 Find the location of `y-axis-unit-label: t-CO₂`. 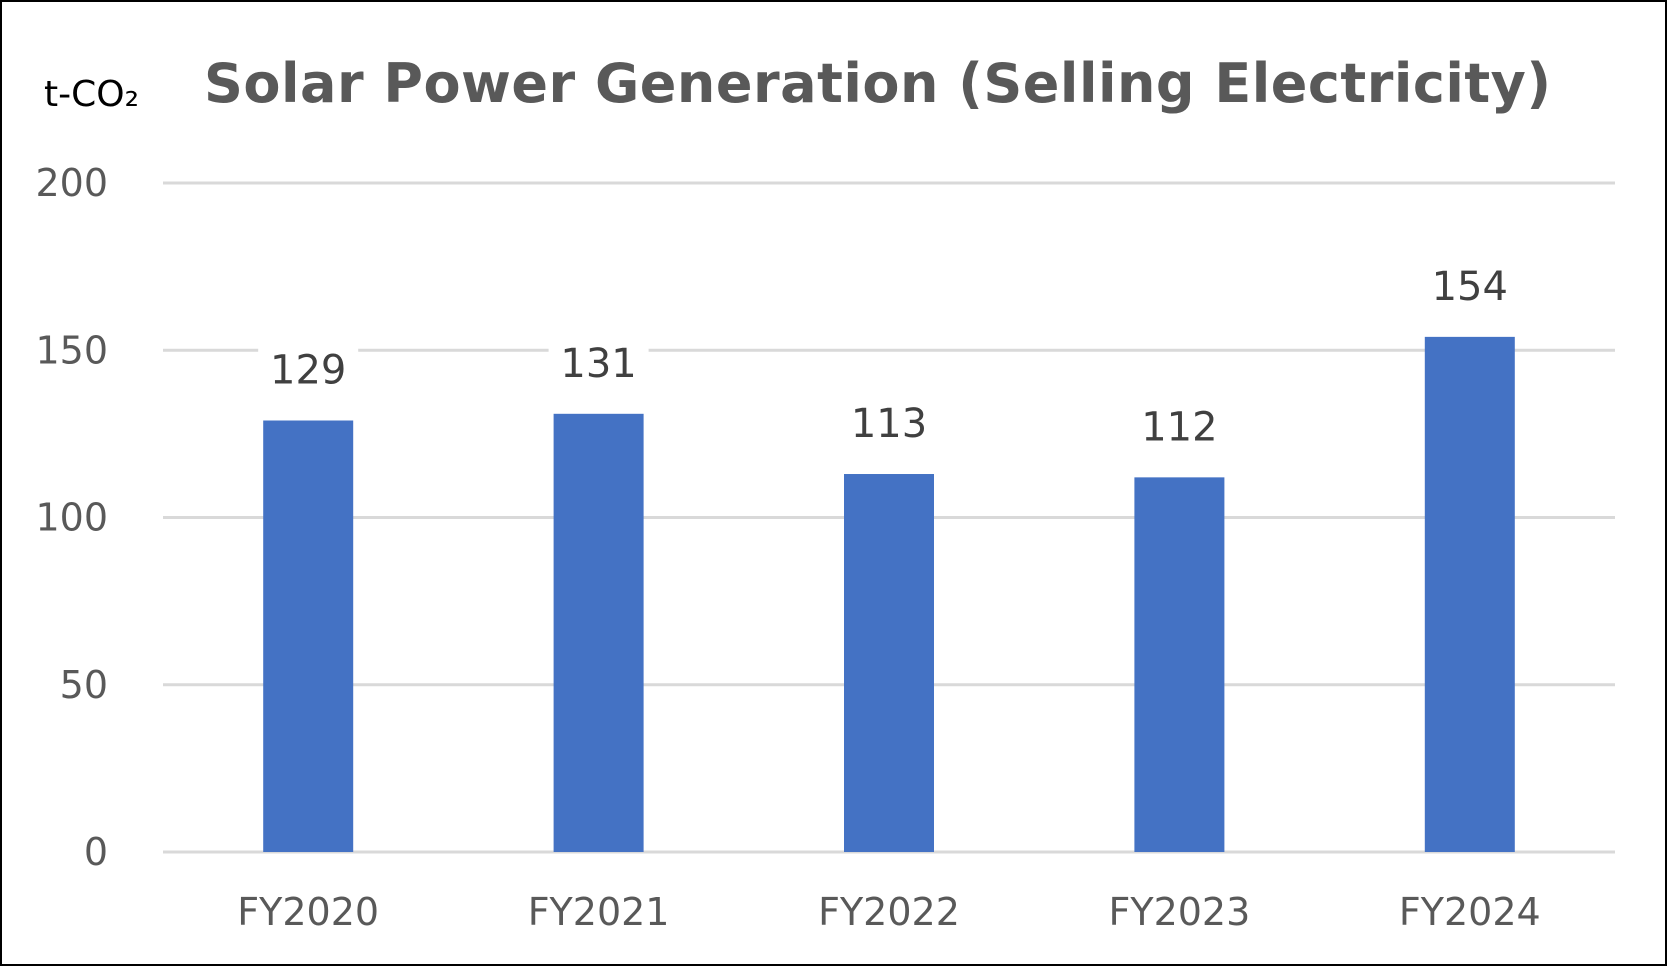

y-axis-unit-label: t-CO₂ is located at coordinates (92, 94).